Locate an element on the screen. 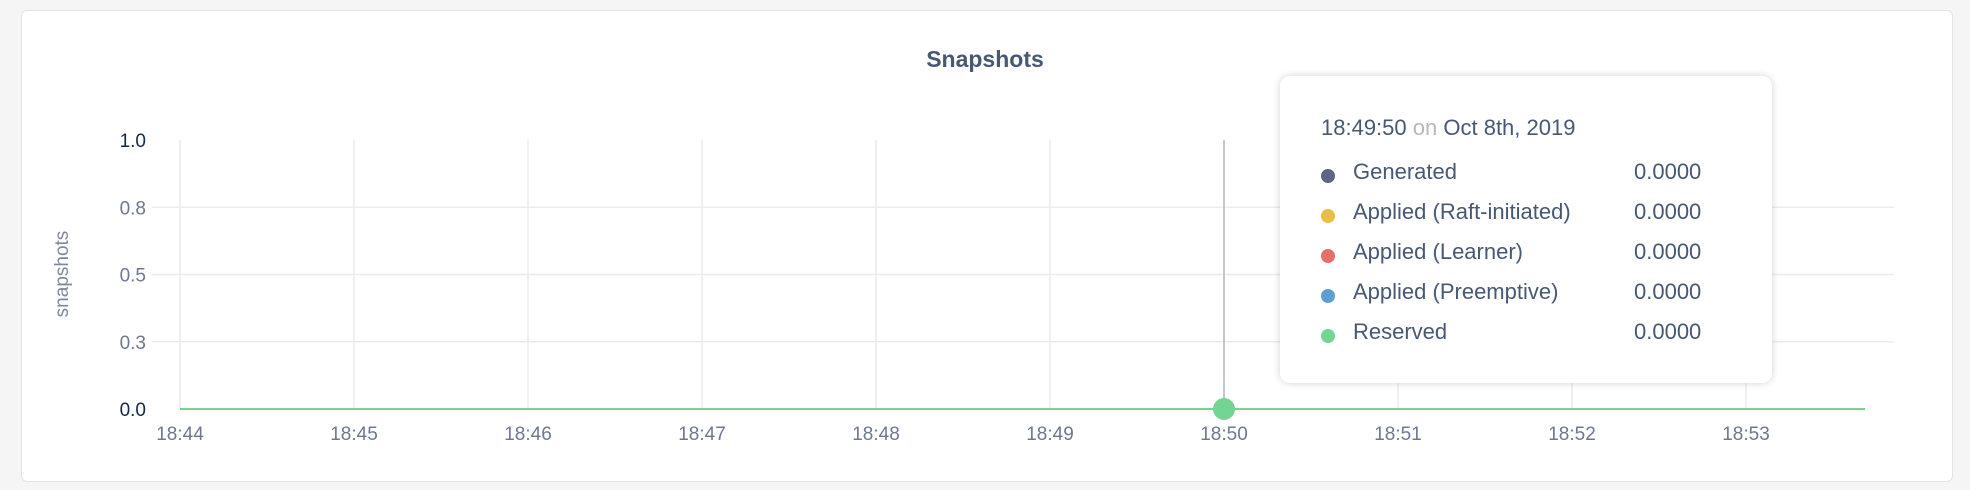  y-tick-label: 0.5 is located at coordinates (133, 276).